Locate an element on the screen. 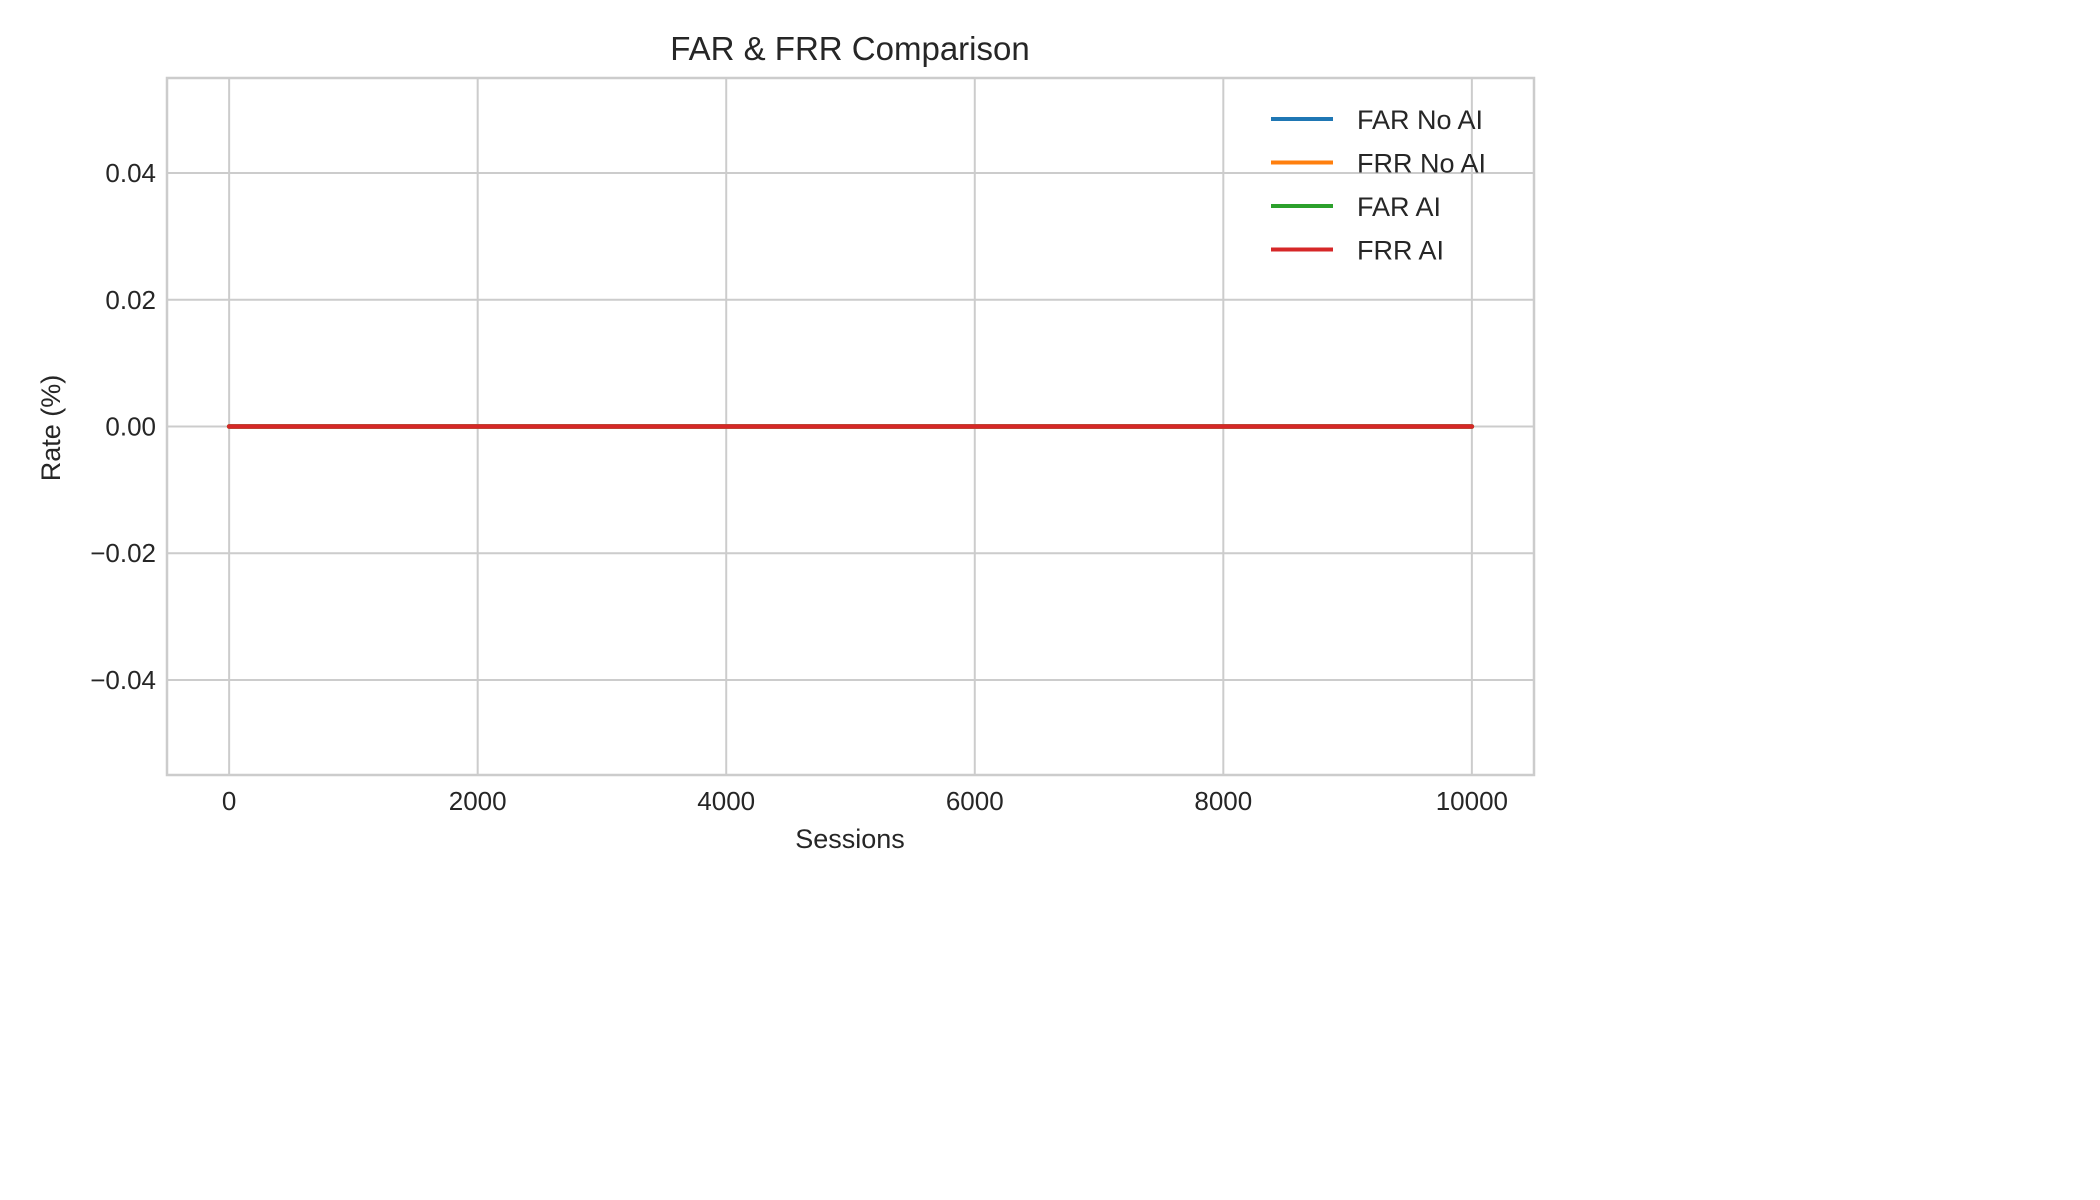  y-tick-label: 0.02 is located at coordinates (130, 300).